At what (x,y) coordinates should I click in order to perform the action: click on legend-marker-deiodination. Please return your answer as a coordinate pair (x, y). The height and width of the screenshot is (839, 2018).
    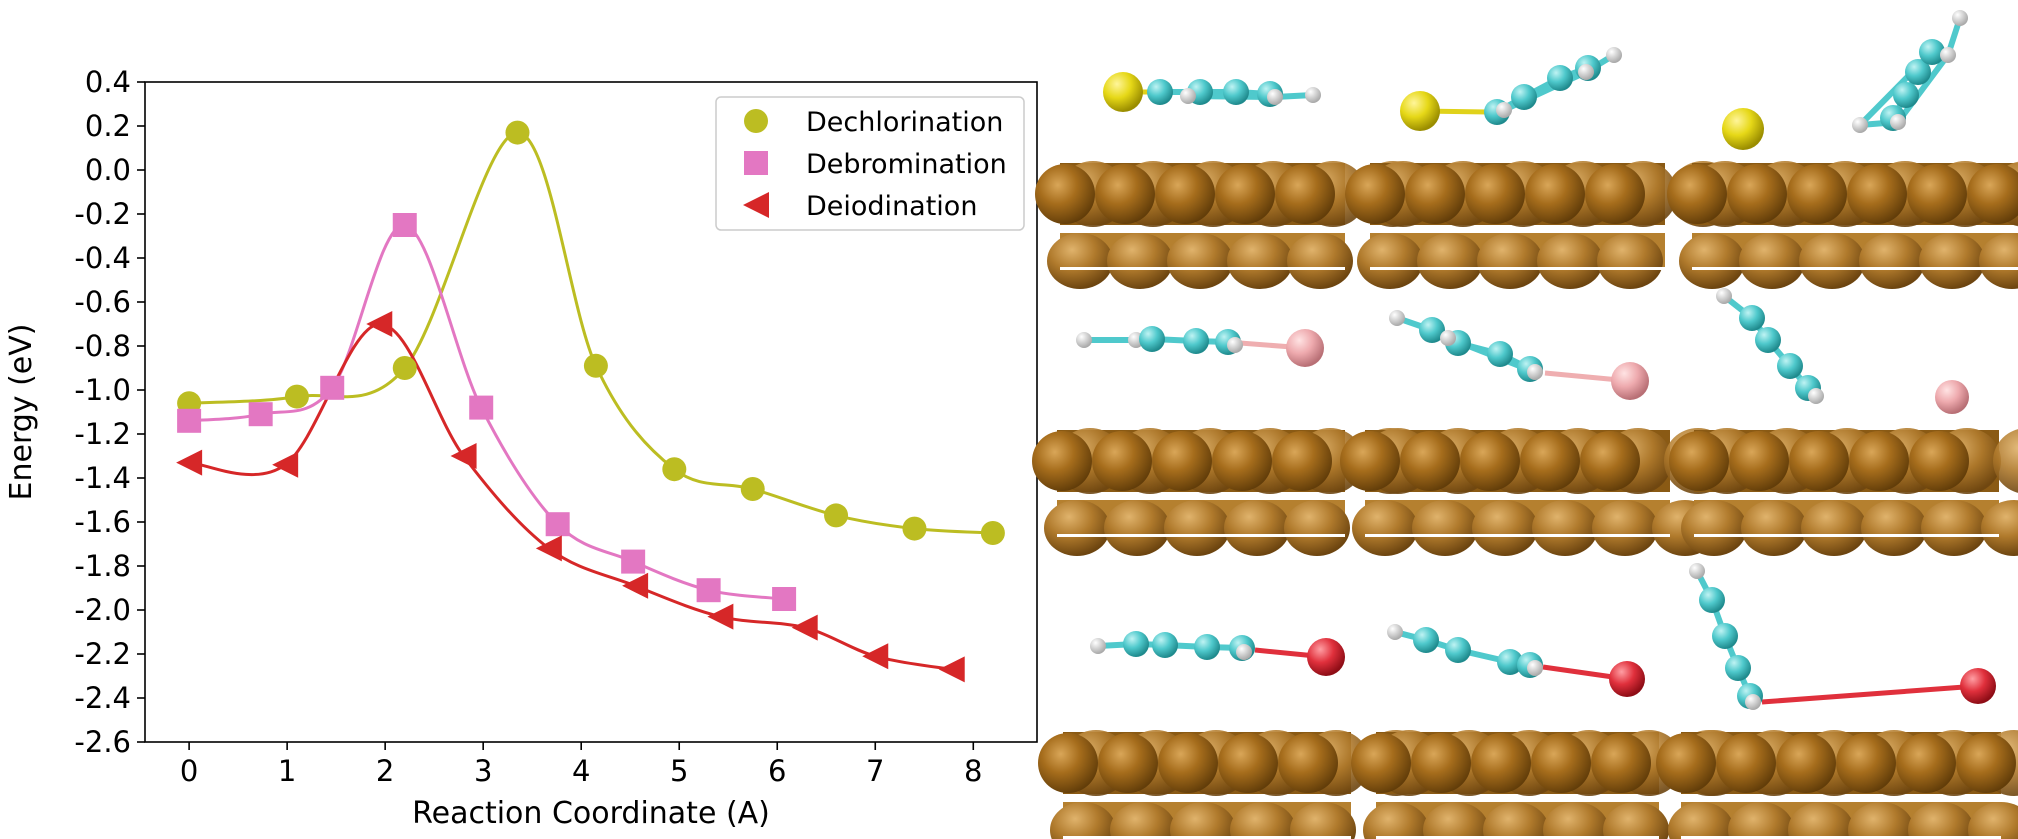
    Looking at the image, I should click on (756, 205).